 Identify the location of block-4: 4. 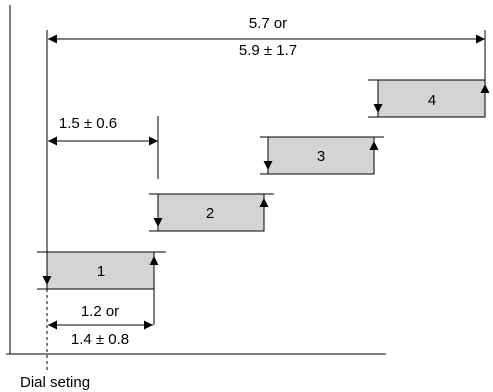
(429, 98).